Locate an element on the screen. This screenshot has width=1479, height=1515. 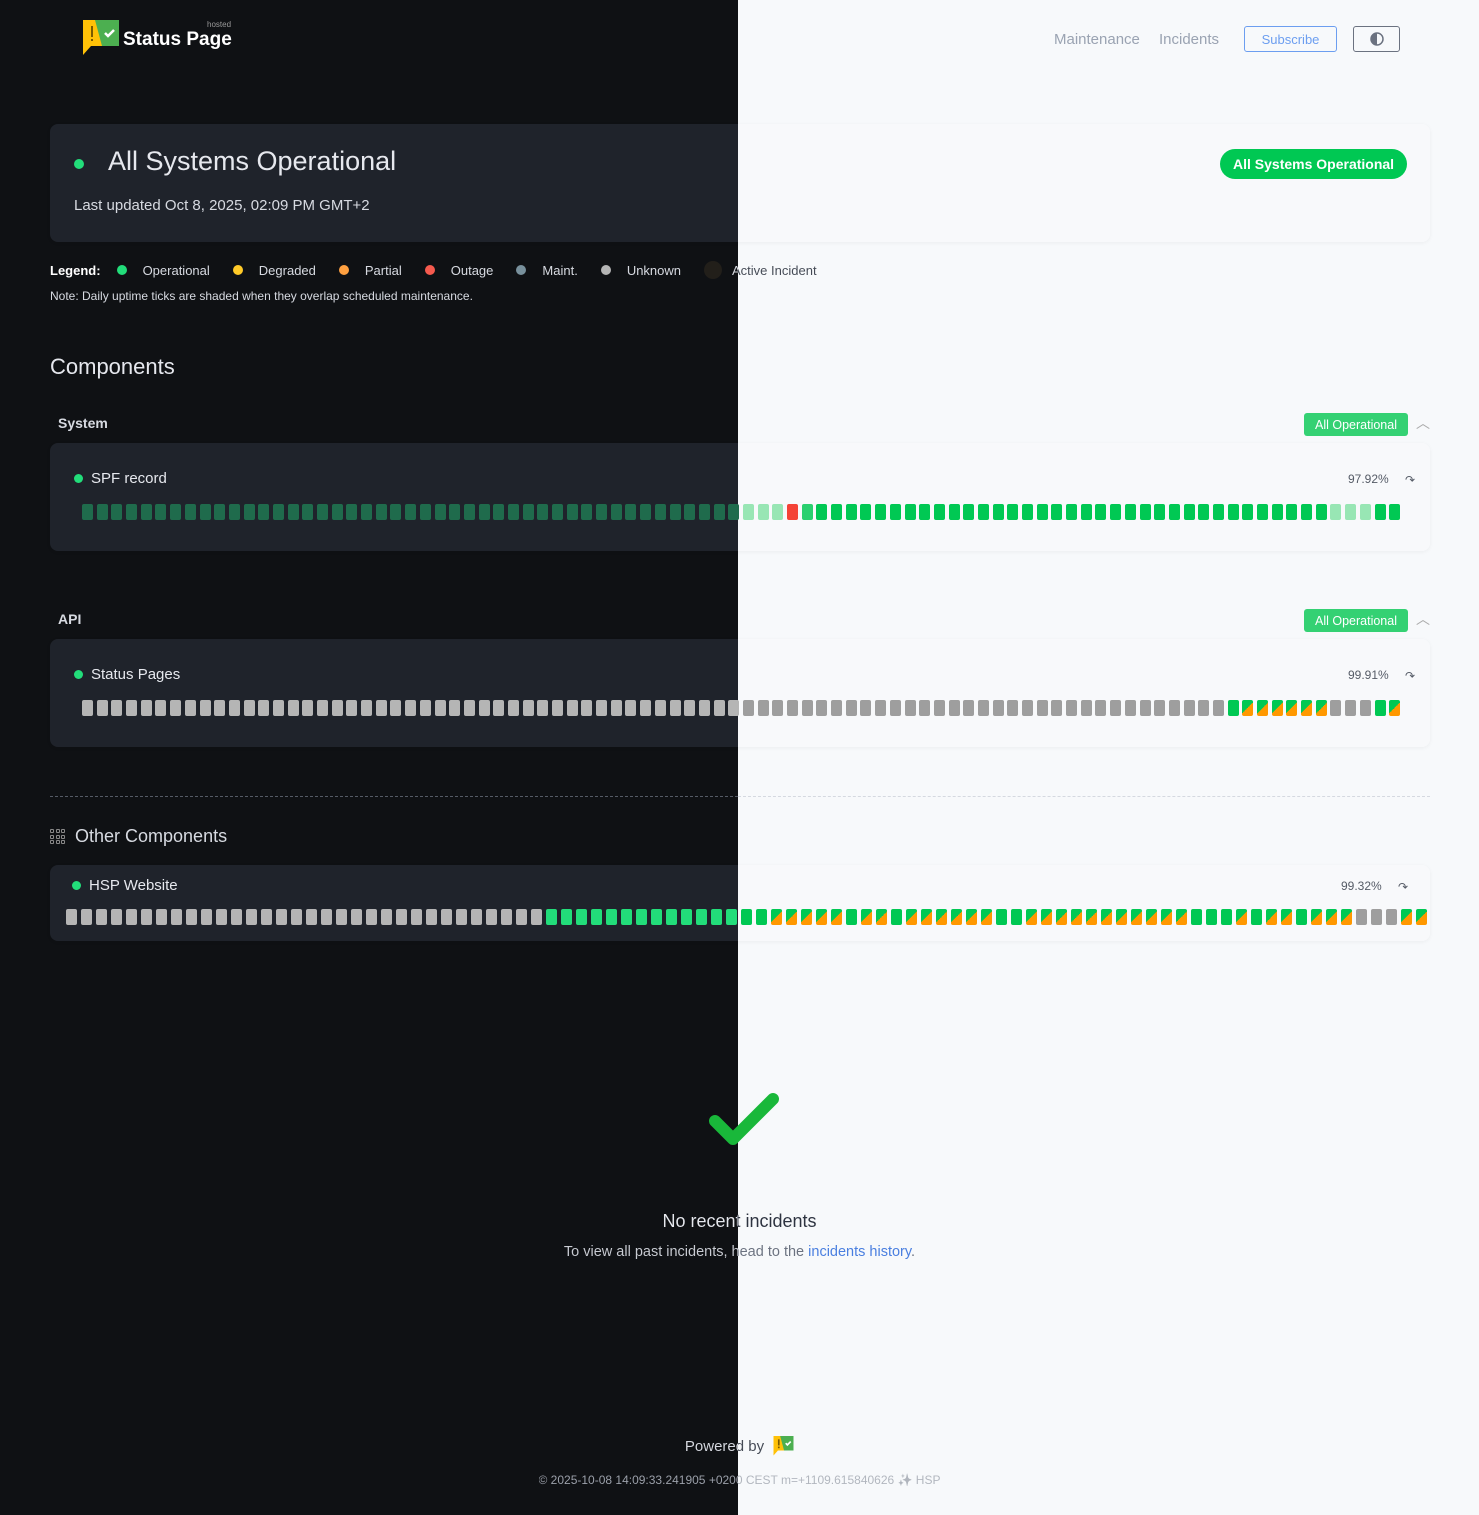
footer-logo-icon is located at coordinates (783, 1446).